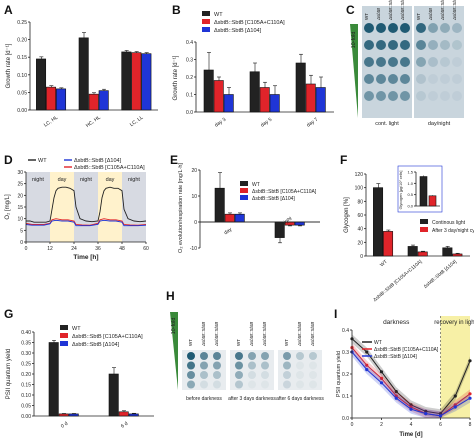  What do you see at coordinates (26, 375) in the screenshot?
I see `panel-G-y-tick-label: 0.20` at bounding box center [26, 375].